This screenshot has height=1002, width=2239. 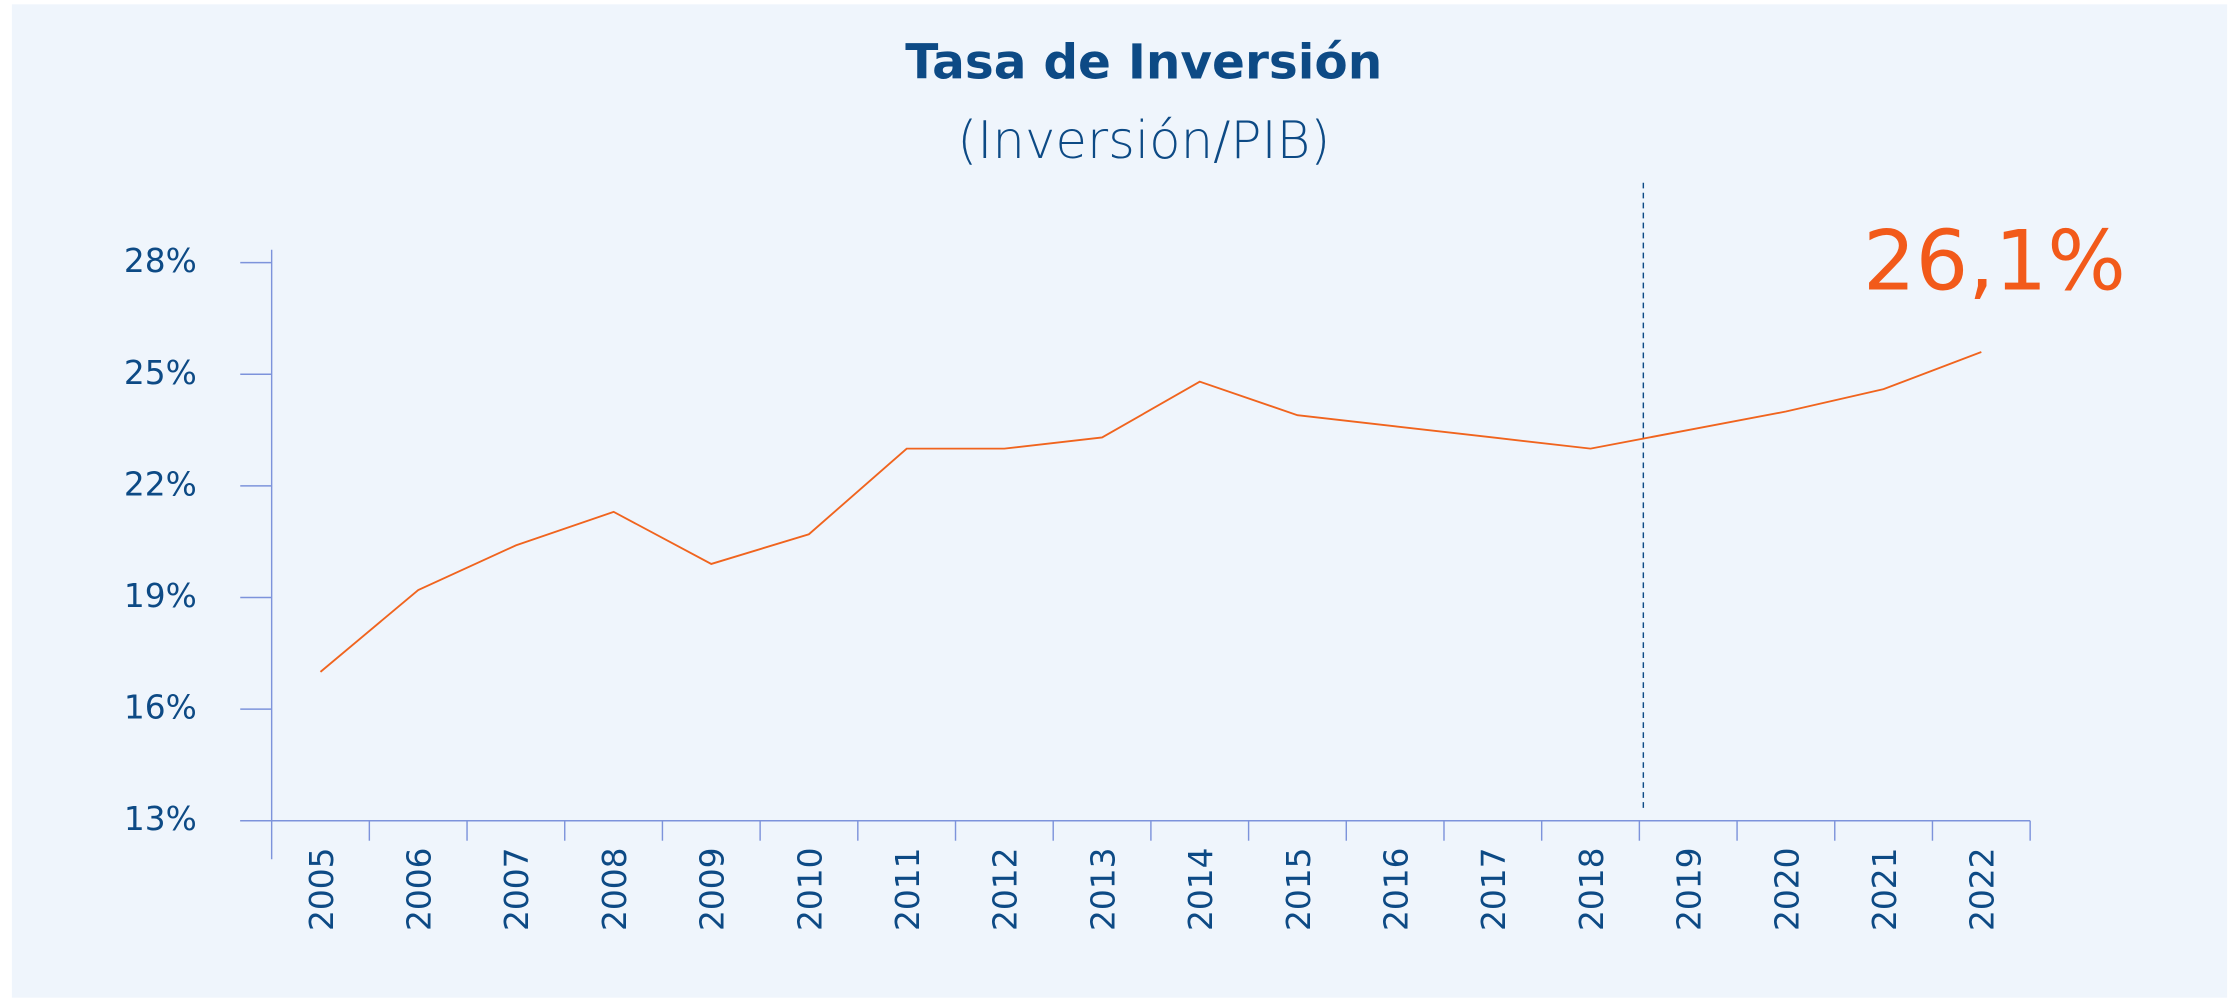 What do you see at coordinates (420, 889) in the screenshot?
I see `x-tick-label: 2006` at bounding box center [420, 889].